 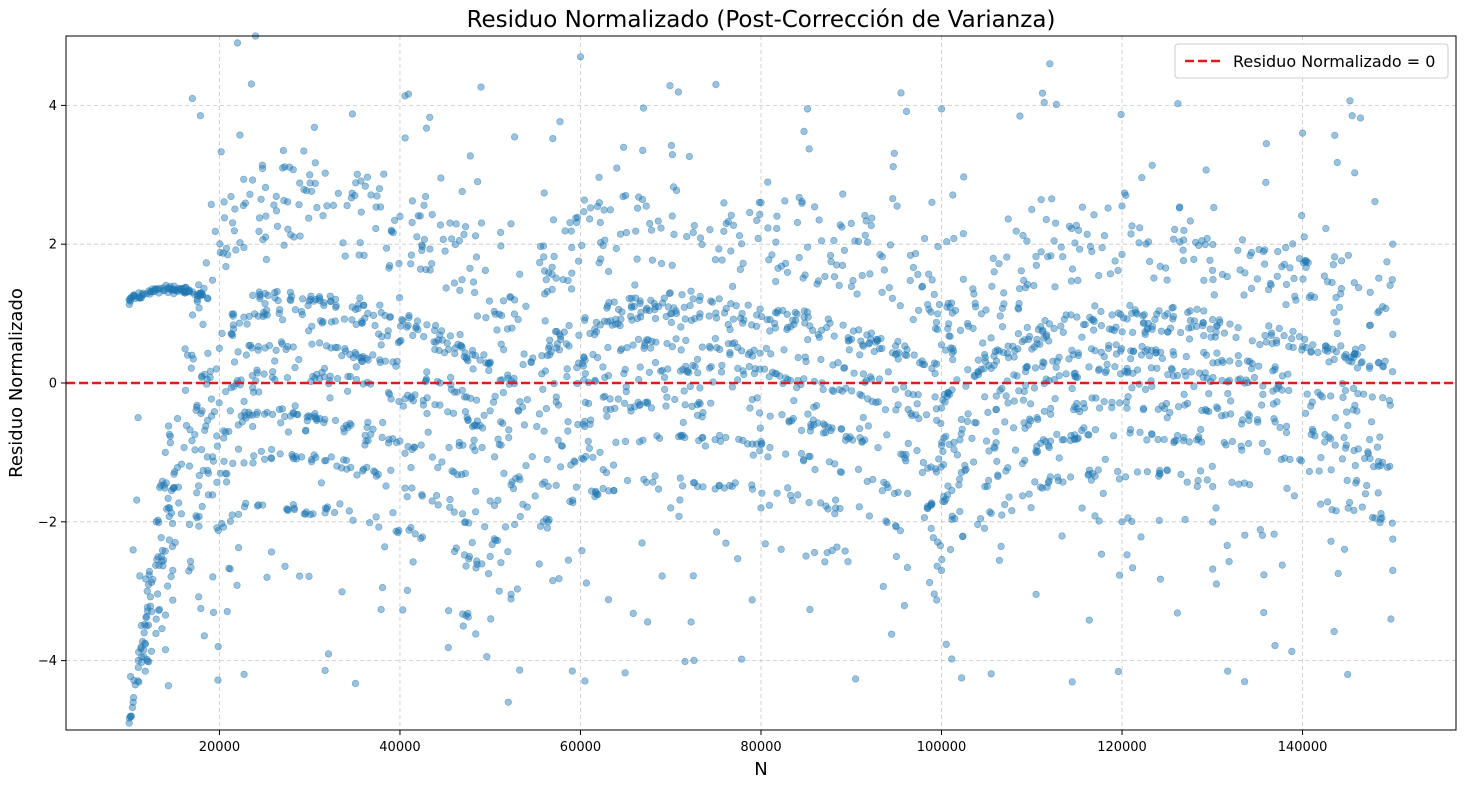 I want to click on x-tick-label: 140000, so click(x=1303, y=747).